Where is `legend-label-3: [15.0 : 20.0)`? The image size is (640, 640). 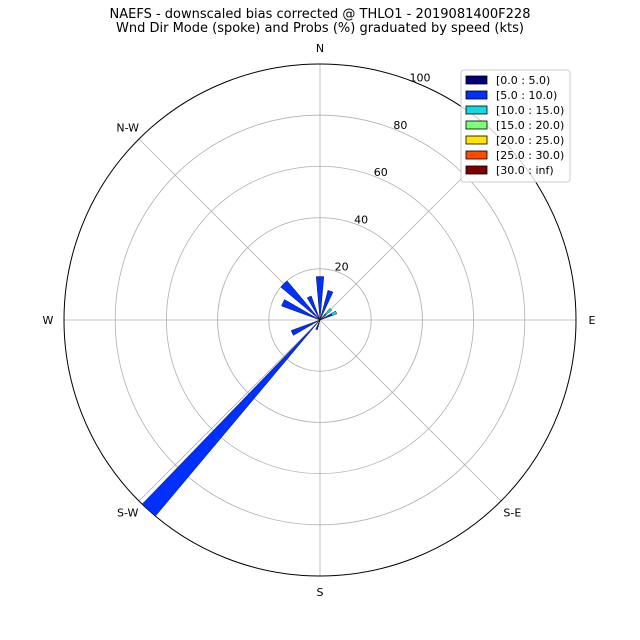
legend-label-3: [15.0 : 20.0) is located at coordinates (530, 125).